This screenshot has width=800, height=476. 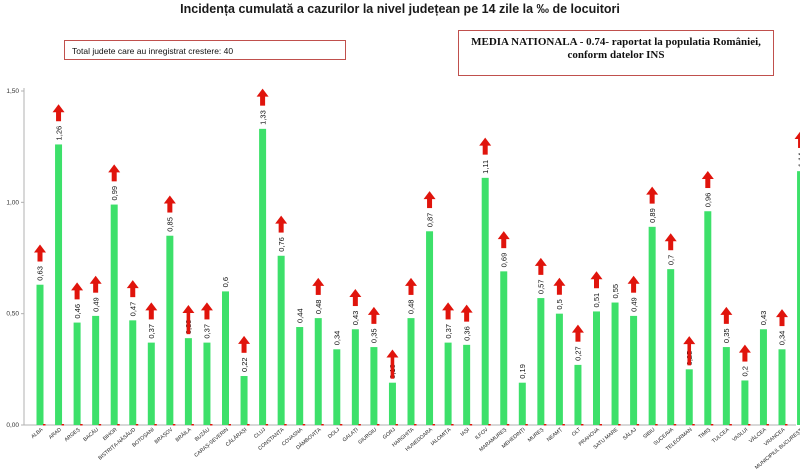 I want to click on bar-vâlcea, so click(x=763, y=377).